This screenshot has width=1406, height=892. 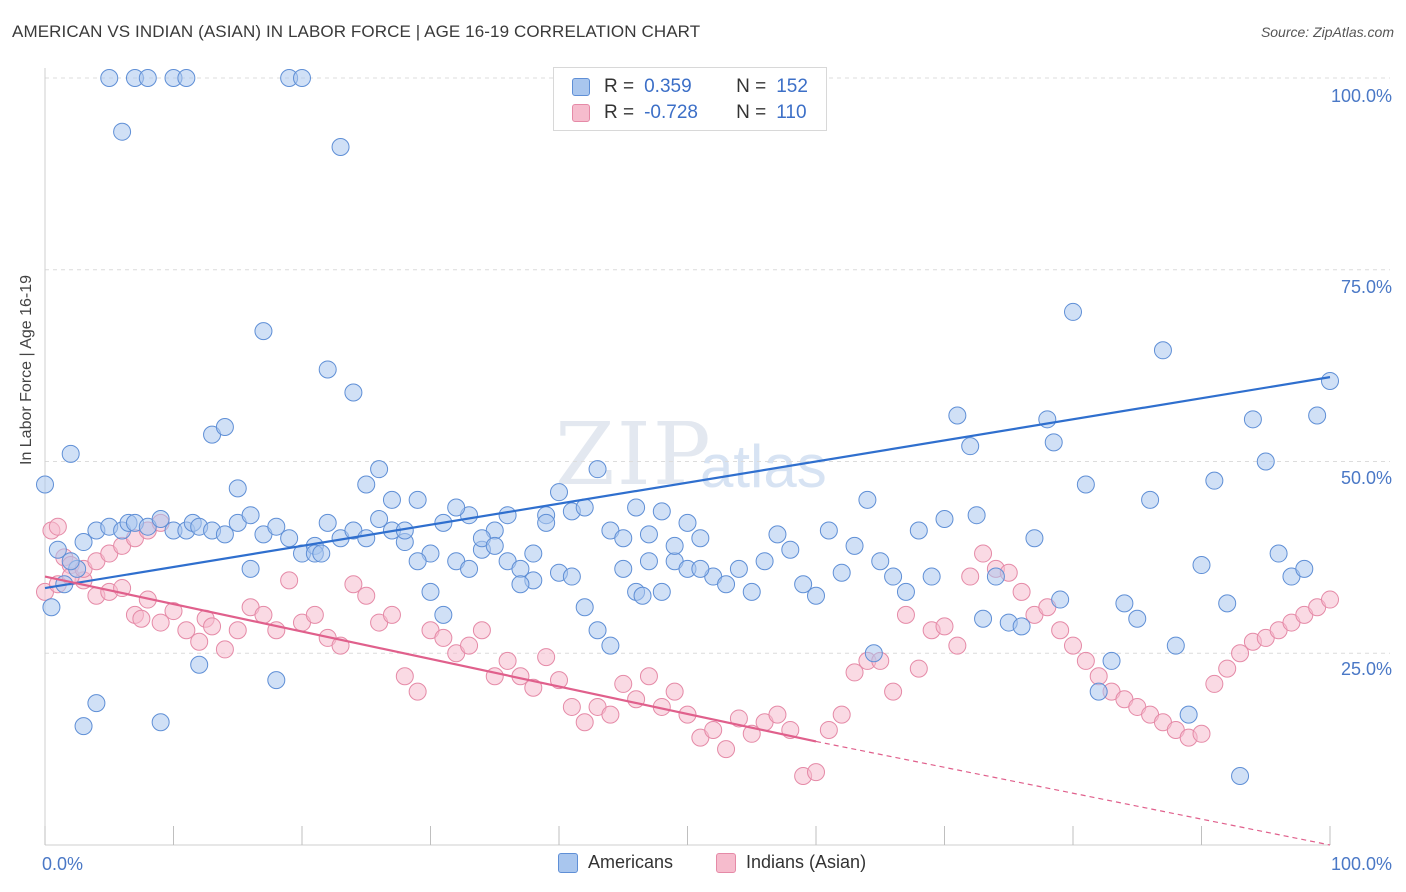 I want to click on bottom-americans-swatch, so click(x=568, y=862).